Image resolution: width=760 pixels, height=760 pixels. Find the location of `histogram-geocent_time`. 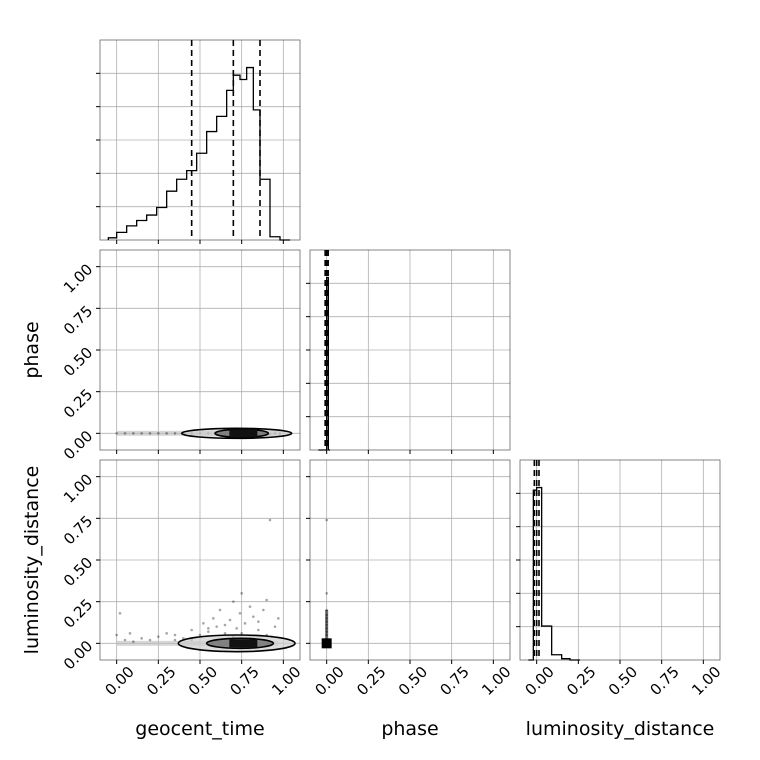

histogram-geocent_time is located at coordinates (198, 153).